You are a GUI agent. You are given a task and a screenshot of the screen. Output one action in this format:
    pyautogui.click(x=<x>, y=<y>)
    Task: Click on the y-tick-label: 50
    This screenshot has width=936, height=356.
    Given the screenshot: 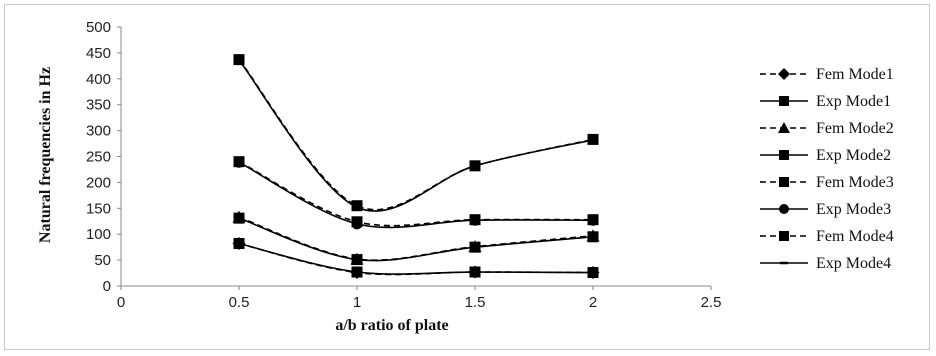 What is the action you would take?
    pyautogui.click(x=102, y=260)
    